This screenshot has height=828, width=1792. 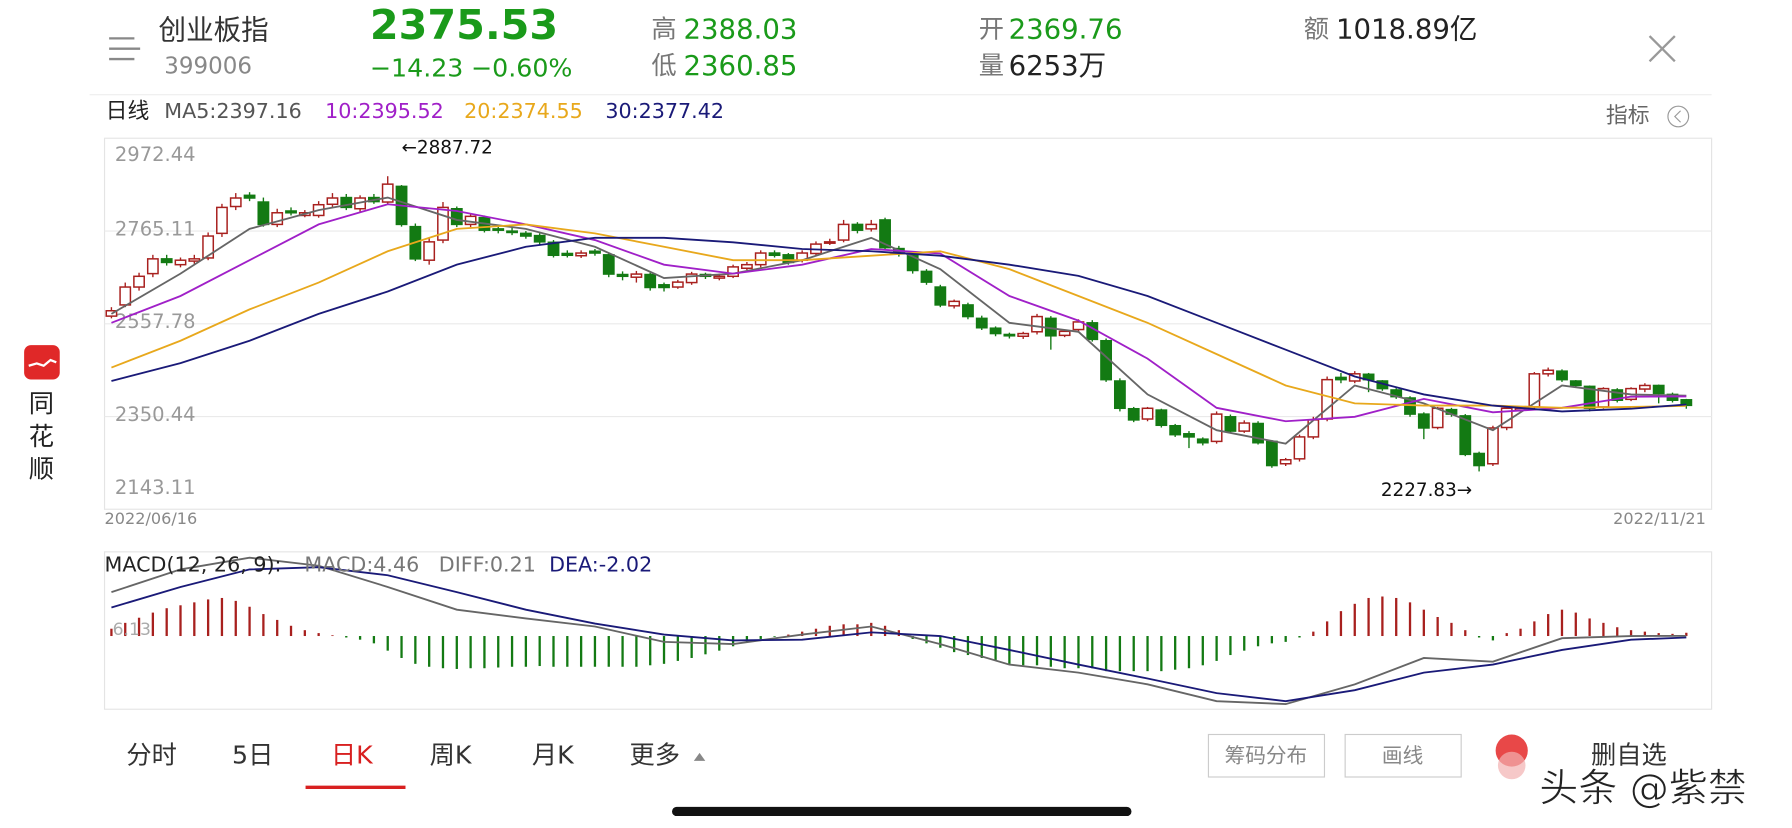 I want to click on date-start: 2022/06/16, so click(x=151, y=518).